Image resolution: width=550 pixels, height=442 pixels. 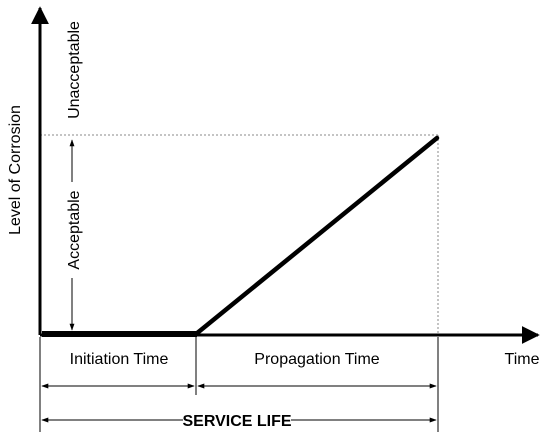 I want to click on service-life-label-mask, so click(x=237, y=420).